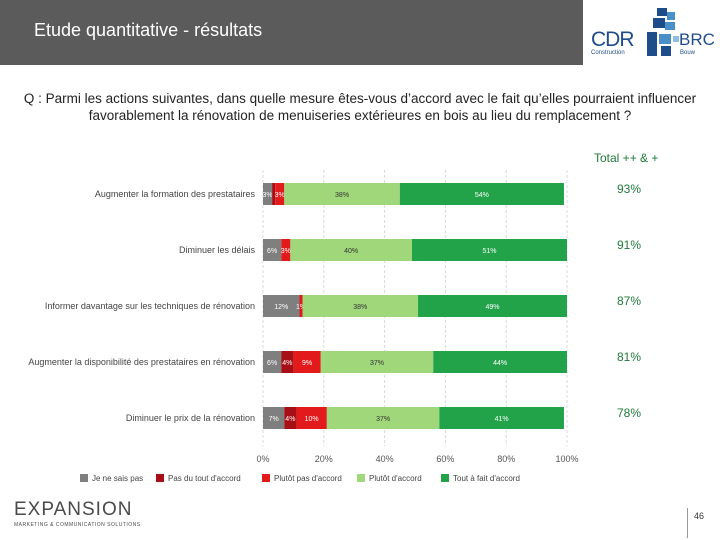 The image size is (720, 540). What do you see at coordinates (626, 158) in the screenshot?
I see `total-header: Total ++ & +` at bounding box center [626, 158].